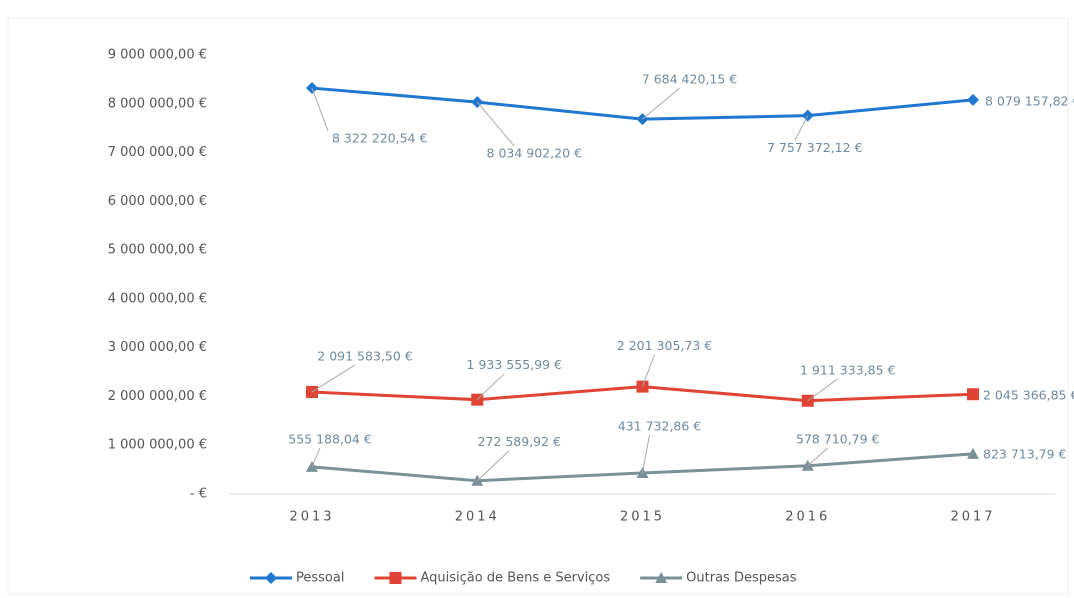 This screenshot has width=1074, height=598. Describe the element at coordinates (157, 445) in the screenshot. I see `y-tick-label: 1 000 000,00 €` at that location.